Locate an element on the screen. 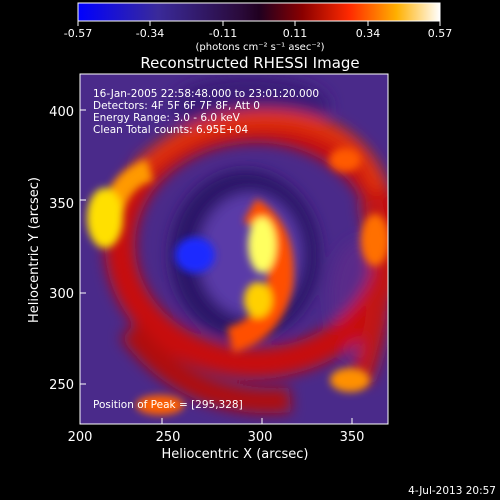 Image resolution: width=500 pixels, height=500 pixels. x-tick-label: 200 is located at coordinates (80, 437).